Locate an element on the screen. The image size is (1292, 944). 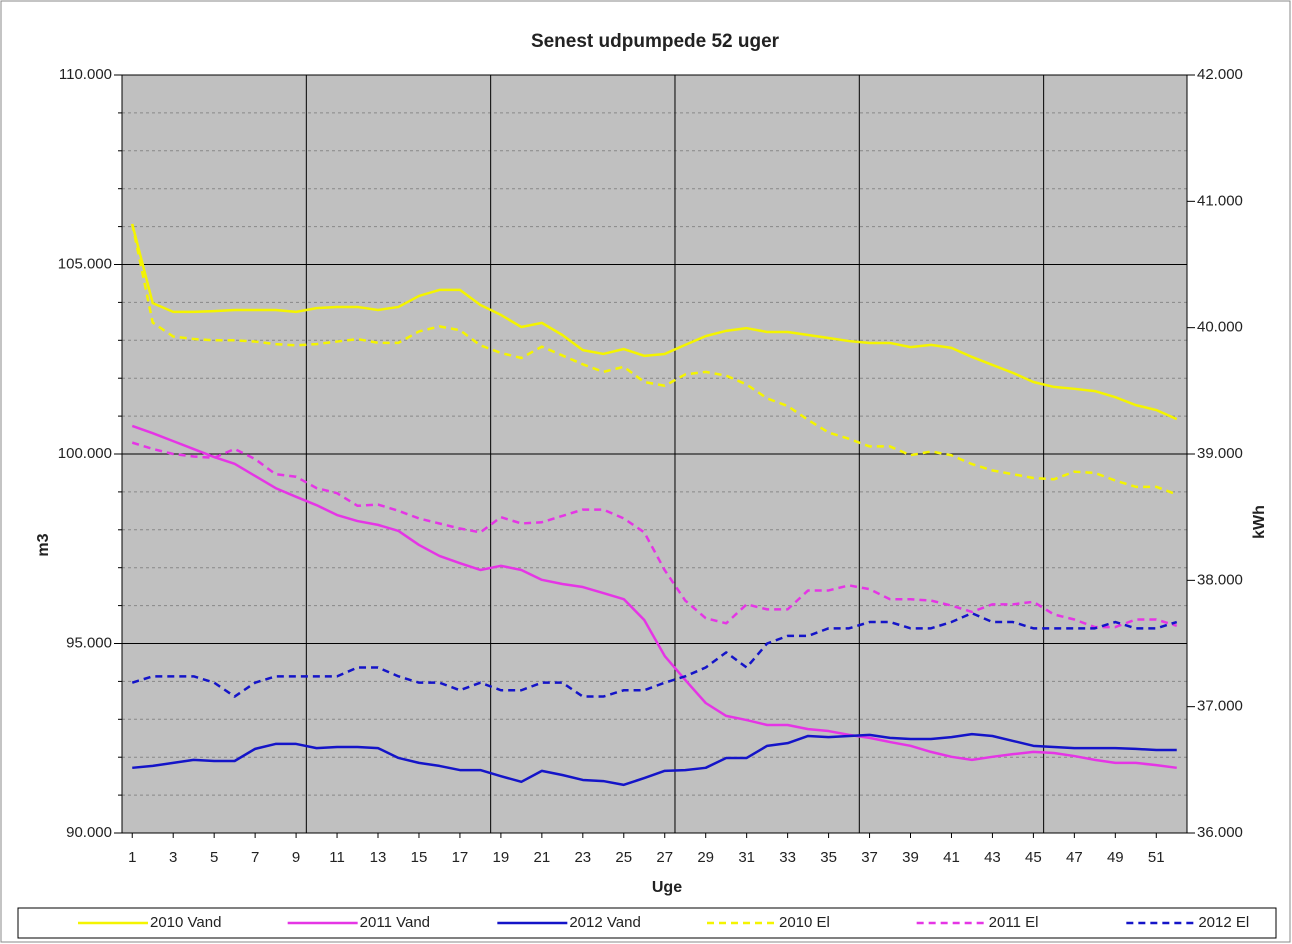
x-tick-label: 49 is located at coordinates (1115, 857).